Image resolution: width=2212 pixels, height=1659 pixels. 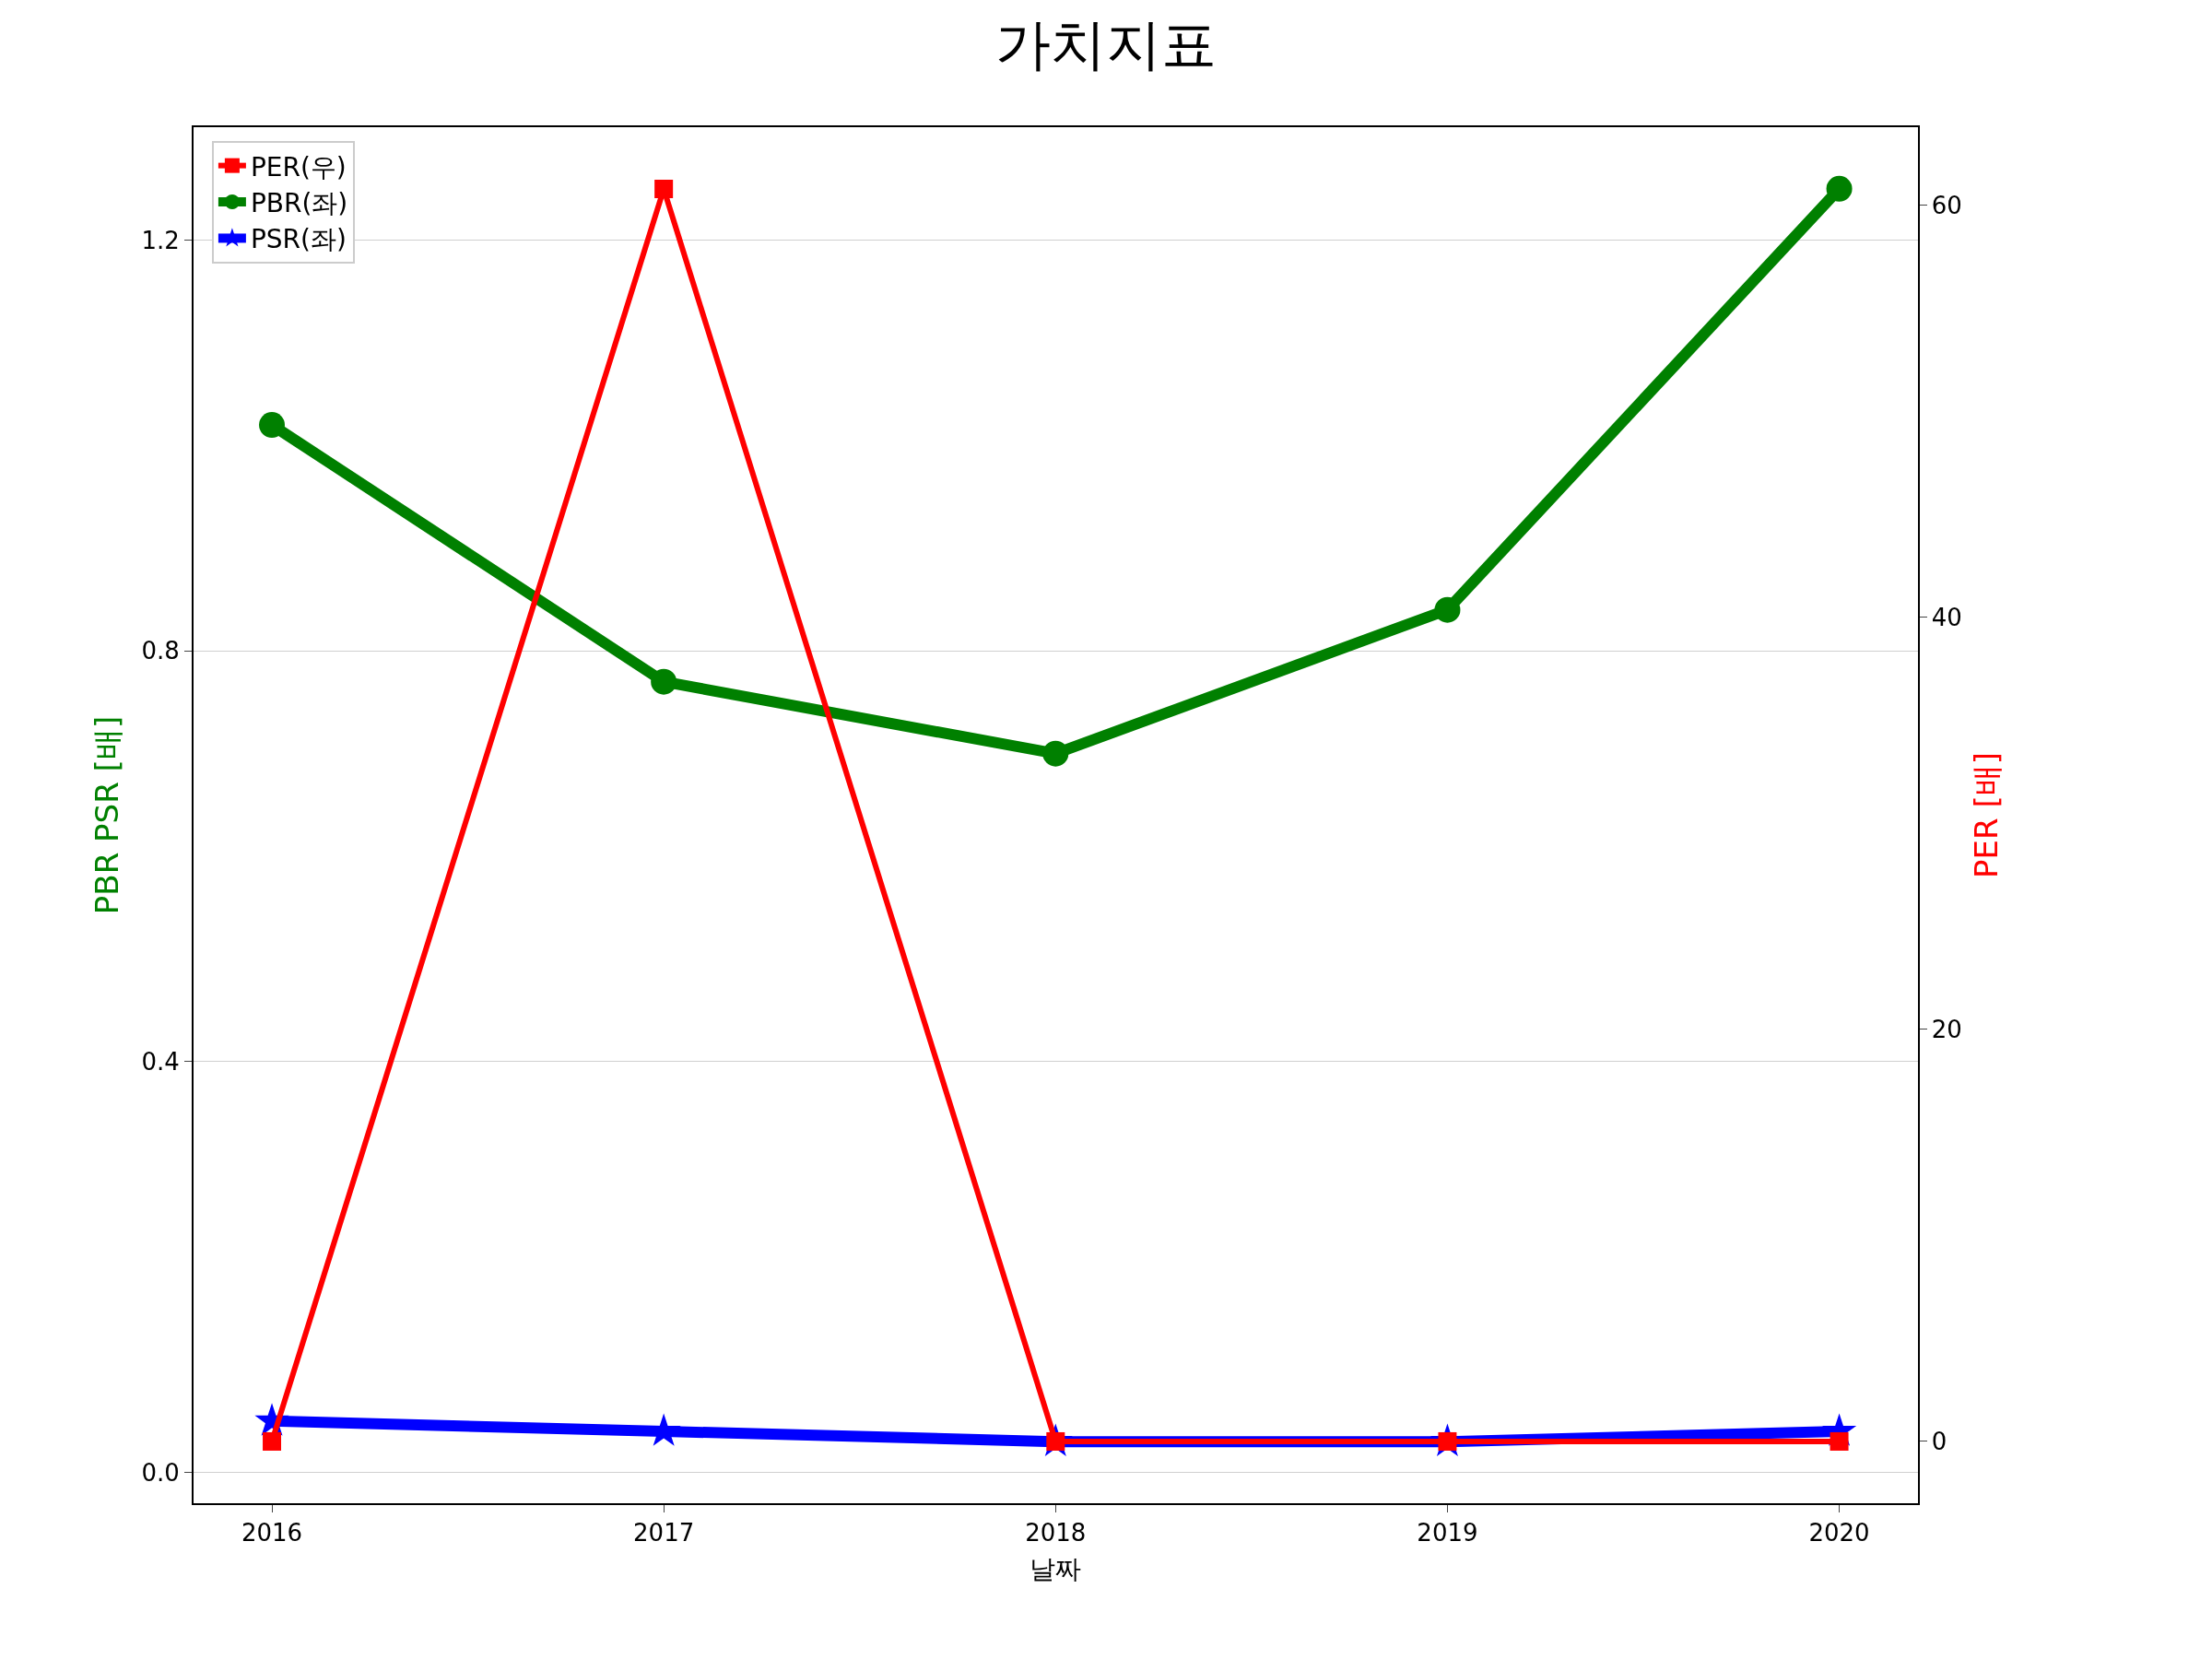 I want to click on x-tick-label: 2018, so click(x=1056, y=1533).